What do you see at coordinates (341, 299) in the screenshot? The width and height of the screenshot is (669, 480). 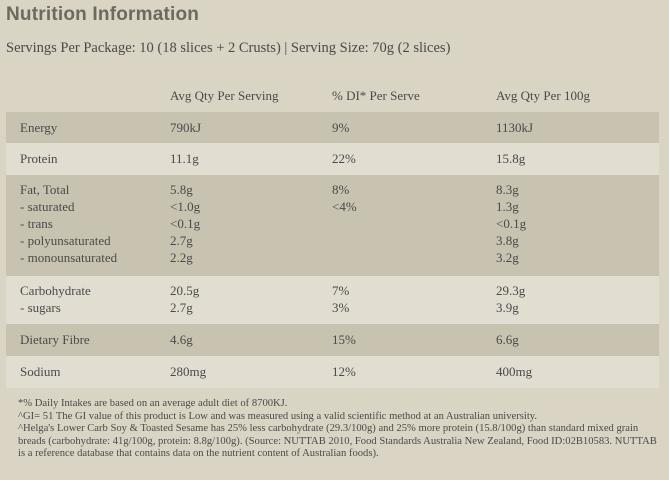 I see `value-di: 7% 3%` at bounding box center [341, 299].